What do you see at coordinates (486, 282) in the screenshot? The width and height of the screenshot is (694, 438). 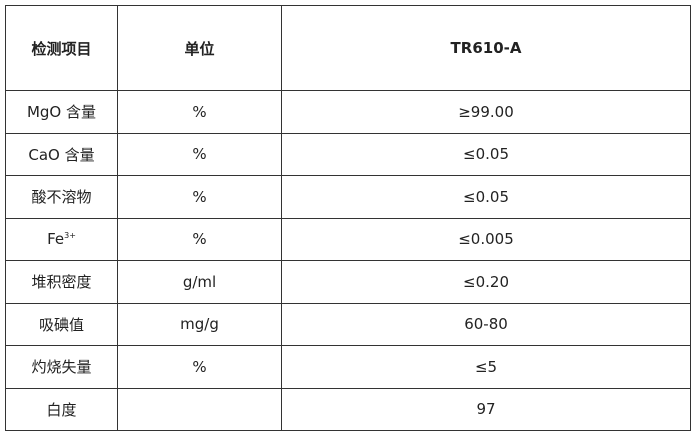 I see `value-cell: ≤0.20` at bounding box center [486, 282].